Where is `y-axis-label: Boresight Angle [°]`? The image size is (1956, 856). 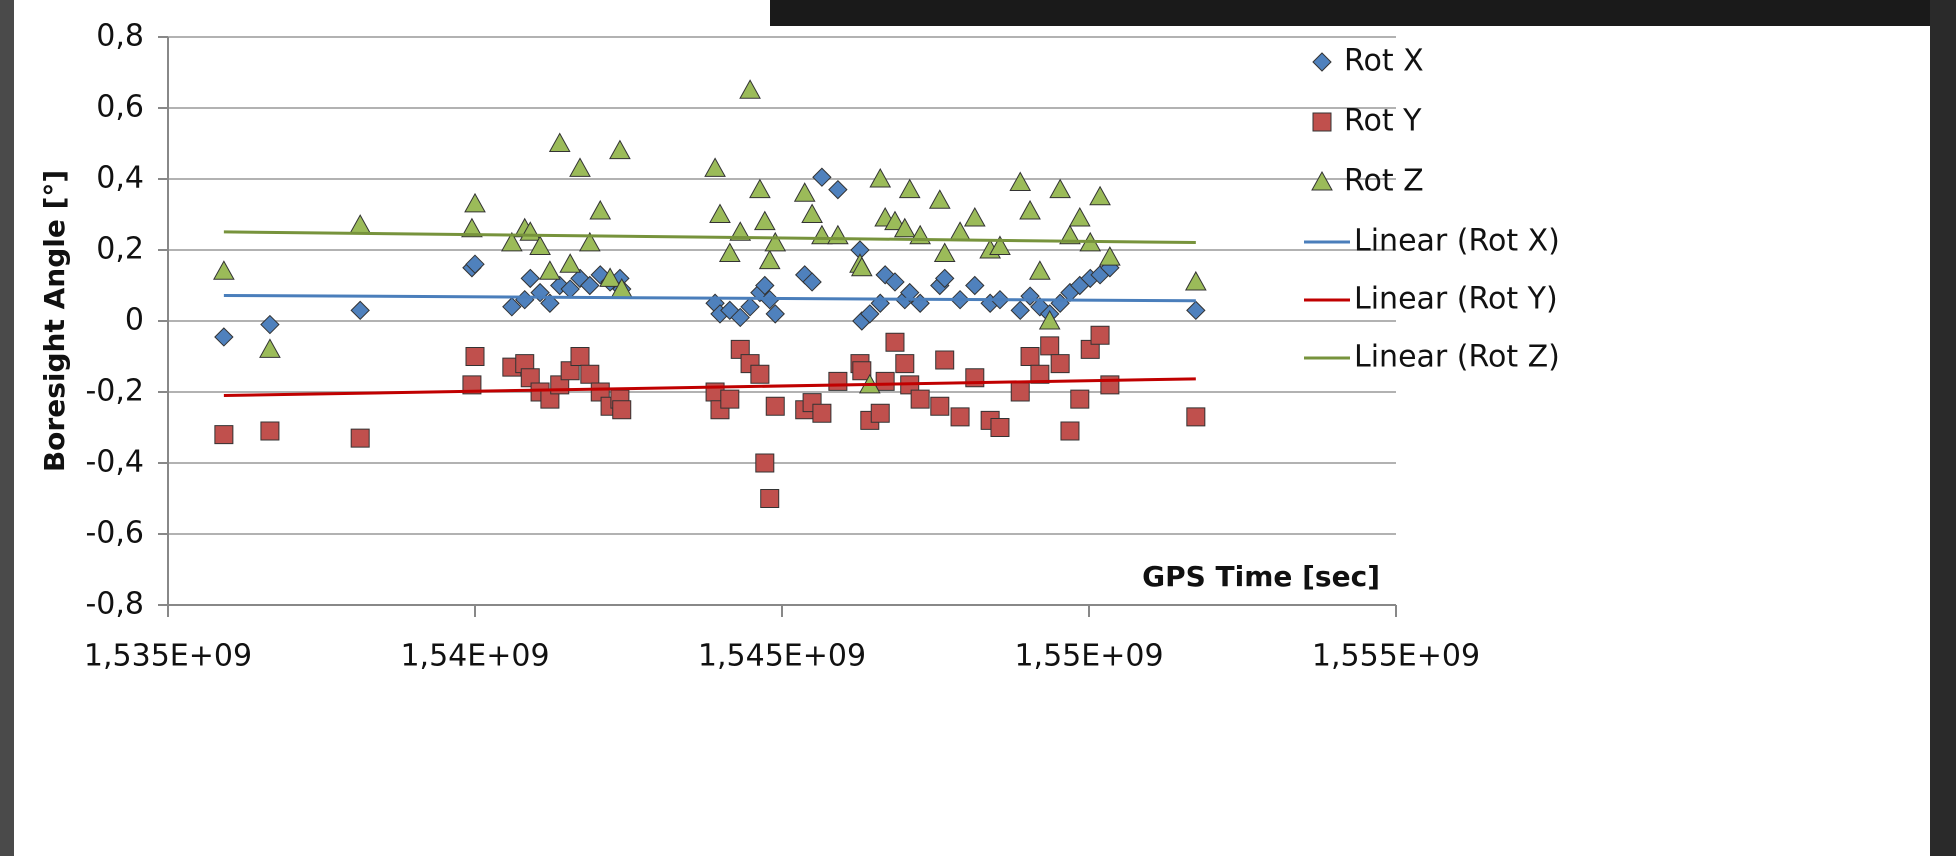 y-axis-label: Boresight Angle [°] is located at coordinates (54, 321).